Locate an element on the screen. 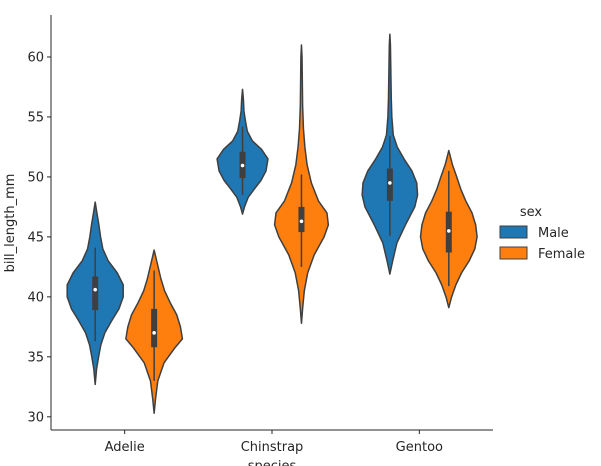 The height and width of the screenshot is (466, 601). median-dot-gentoo-female is located at coordinates (449, 231).